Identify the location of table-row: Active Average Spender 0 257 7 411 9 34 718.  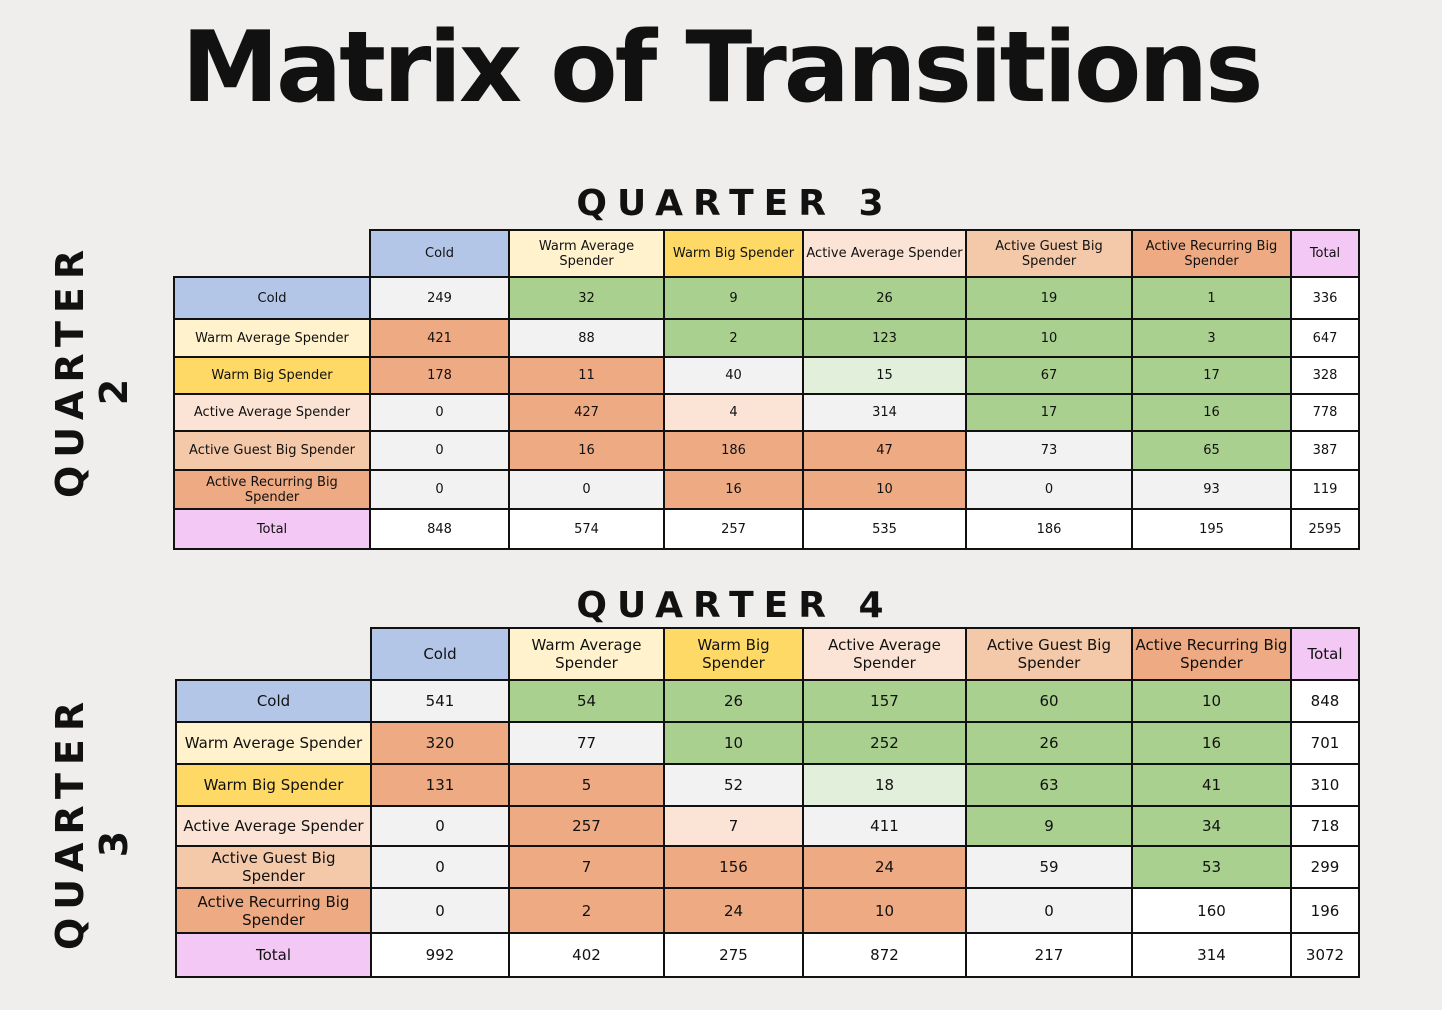
(767, 826).